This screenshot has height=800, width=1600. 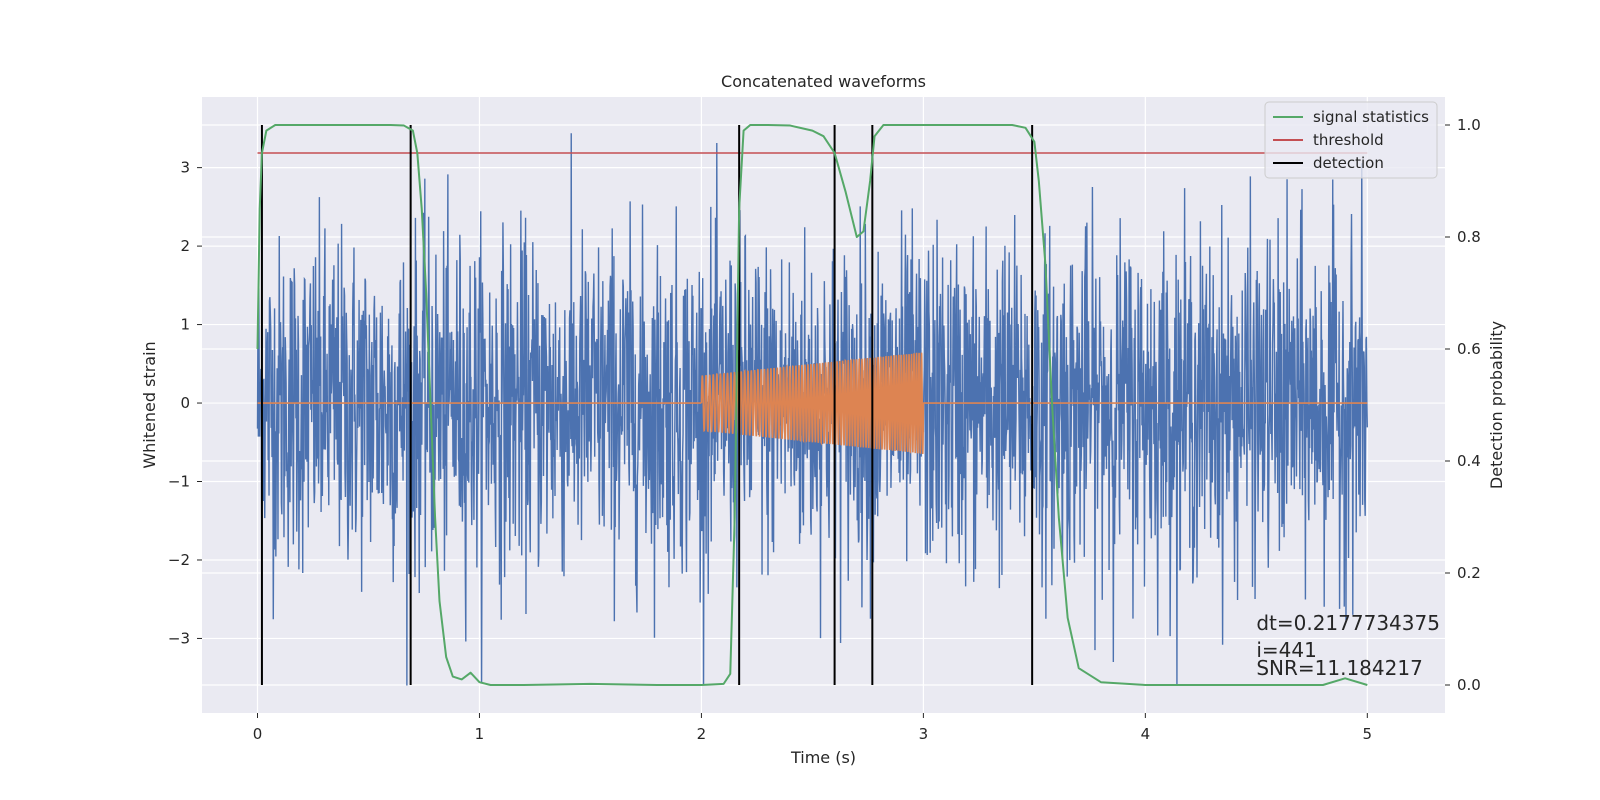 I want to click on legend-box, so click(x=1351, y=140).